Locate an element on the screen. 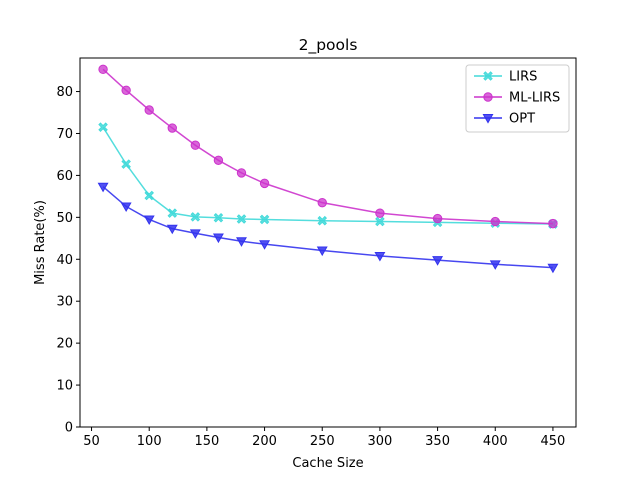 The height and width of the screenshot is (480, 640). legend: LIRS ML-LIRS OPT is located at coordinates (517, 98).